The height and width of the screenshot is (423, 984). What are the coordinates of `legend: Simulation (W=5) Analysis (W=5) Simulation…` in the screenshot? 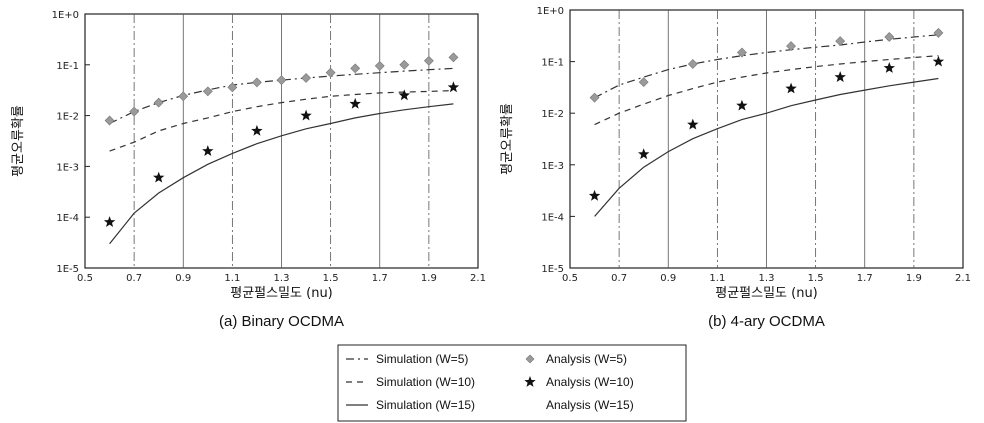 It's located at (512, 383).